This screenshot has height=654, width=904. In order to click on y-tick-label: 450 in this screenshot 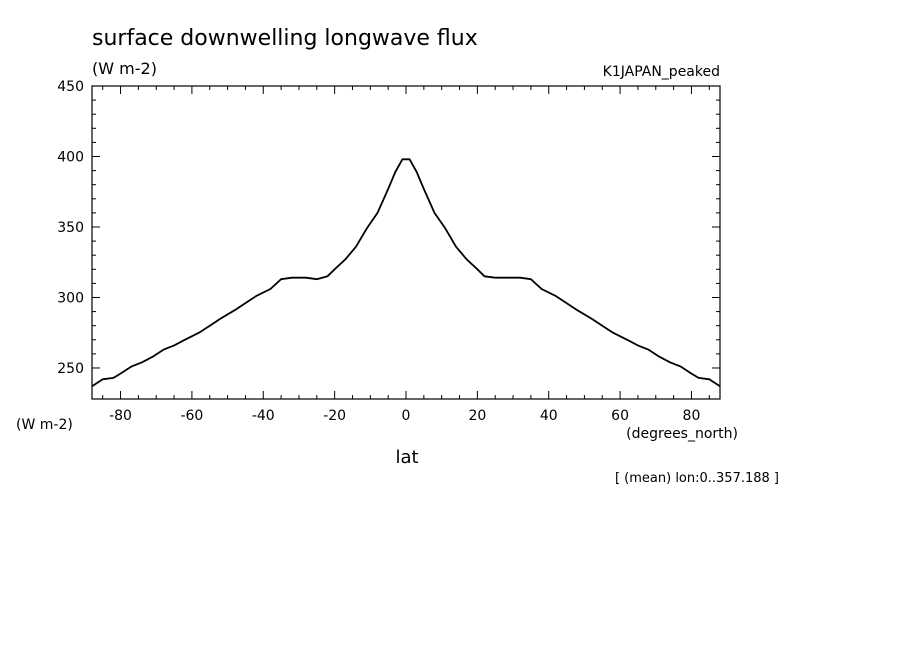, I will do `click(70, 87)`.